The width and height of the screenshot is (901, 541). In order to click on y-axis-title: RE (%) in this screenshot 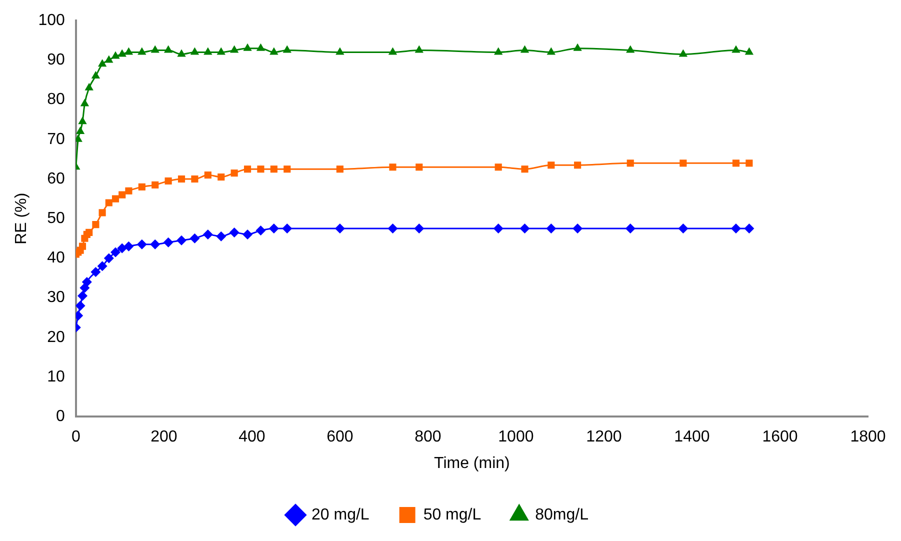, I will do `click(21, 218)`.